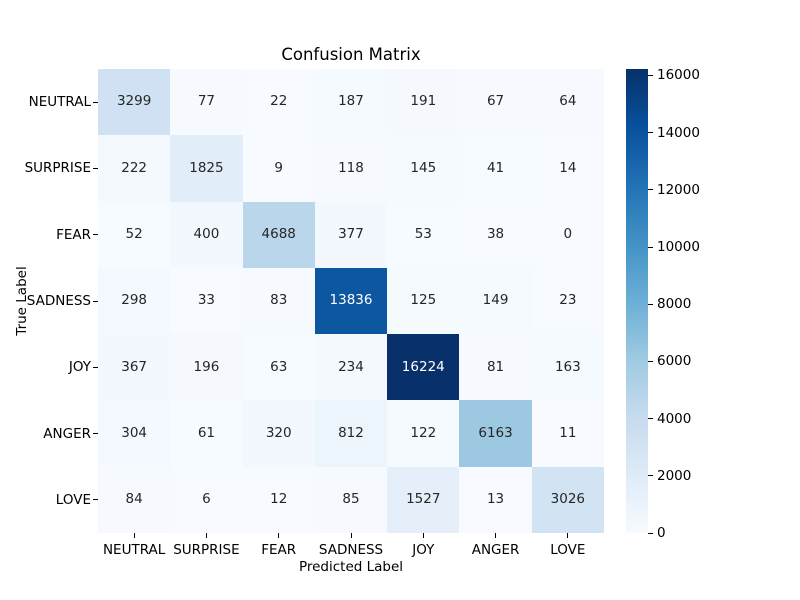 The image size is (800, 600). Describe the element at coordinates (206, 168) in the screenshot. I see `heatmap-cell: 1825` at that location.